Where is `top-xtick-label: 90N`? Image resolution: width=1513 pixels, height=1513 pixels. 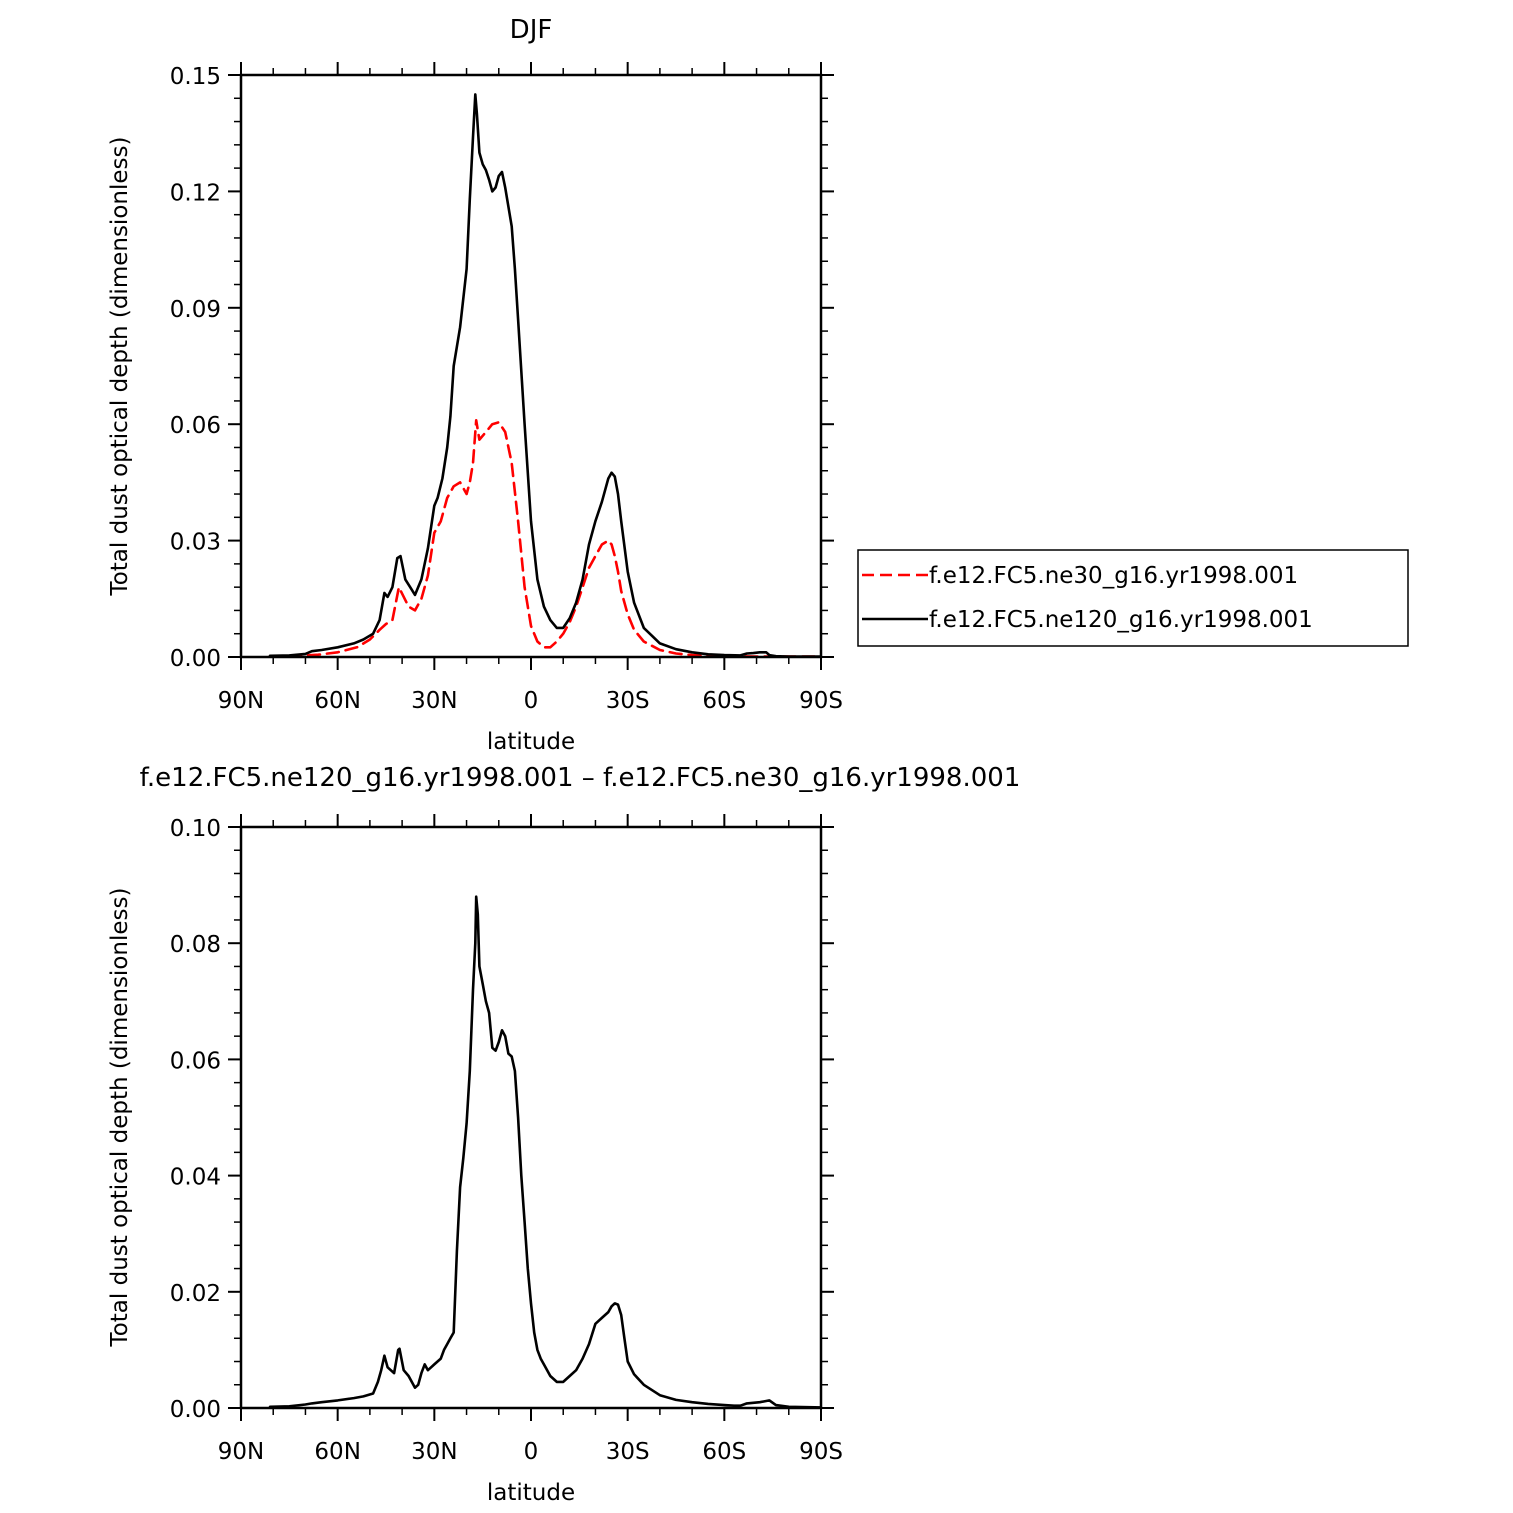
top-xtick-label: 90N is located at coordinates (241, 701).